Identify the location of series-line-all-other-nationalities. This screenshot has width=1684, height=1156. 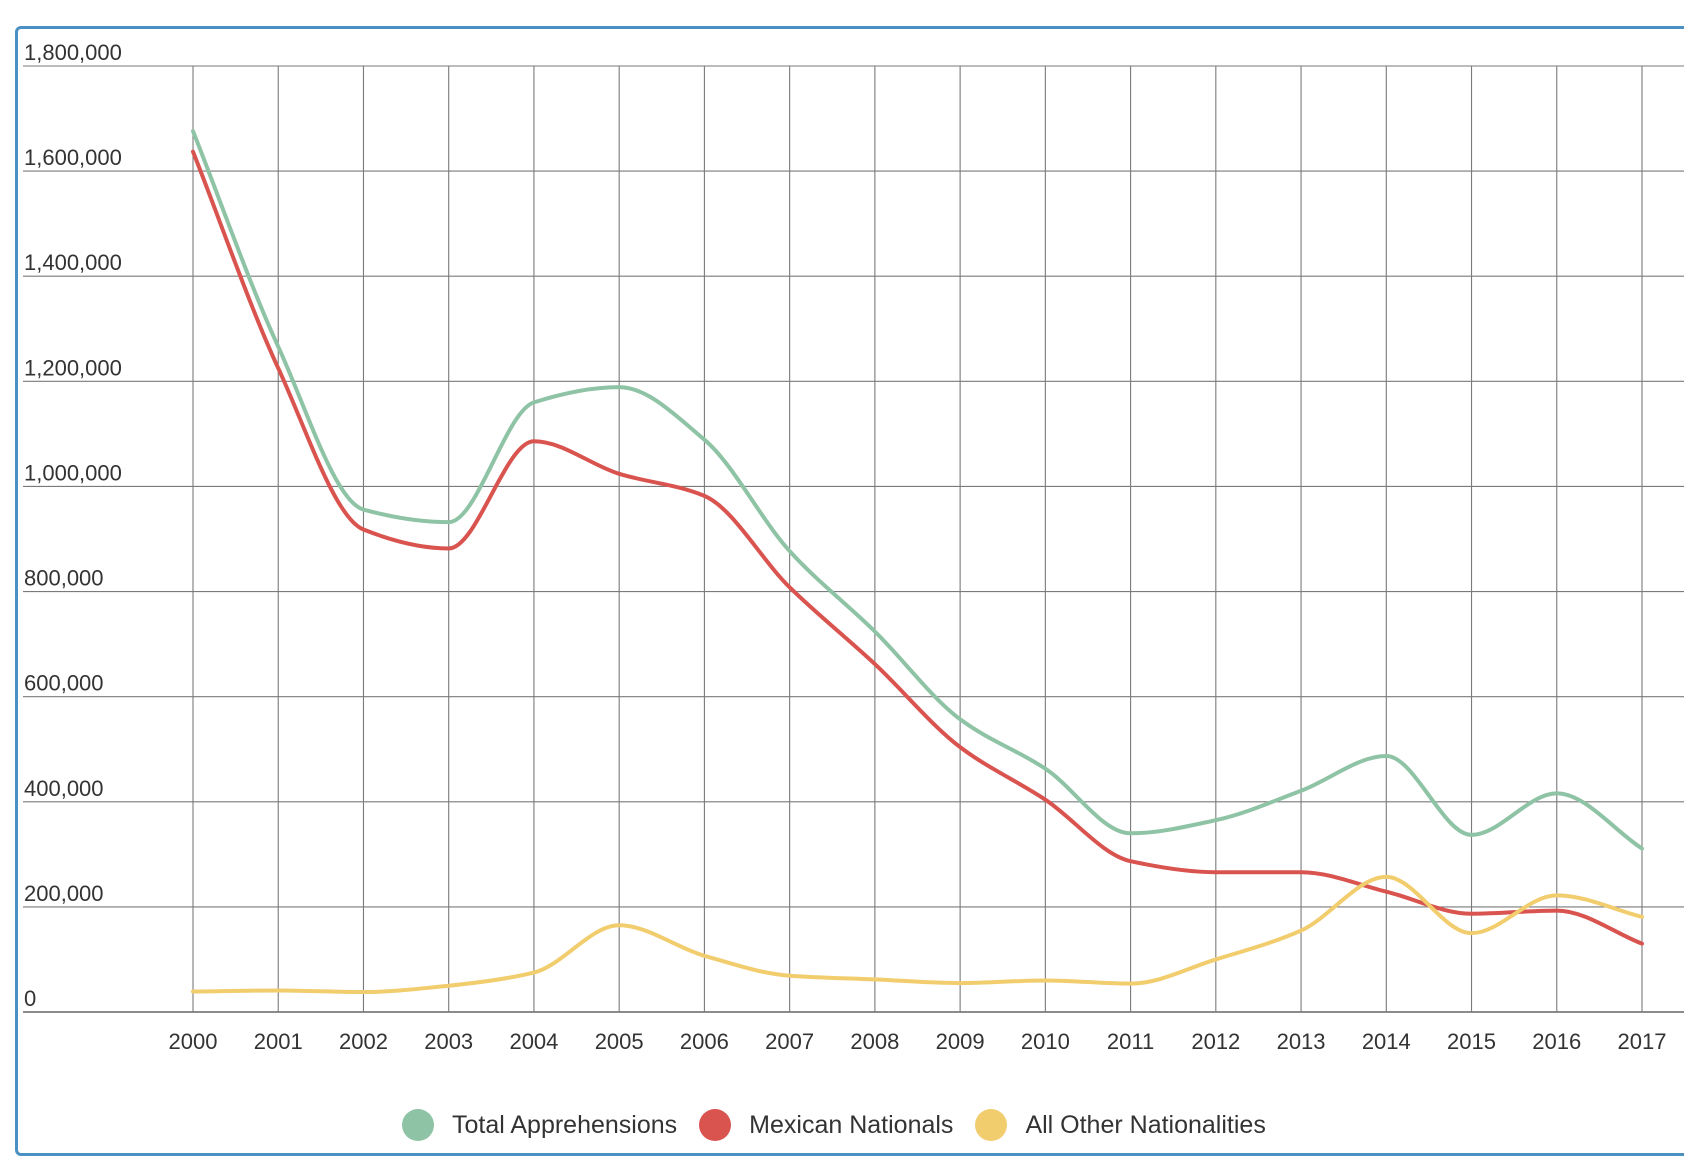
(917, 934).